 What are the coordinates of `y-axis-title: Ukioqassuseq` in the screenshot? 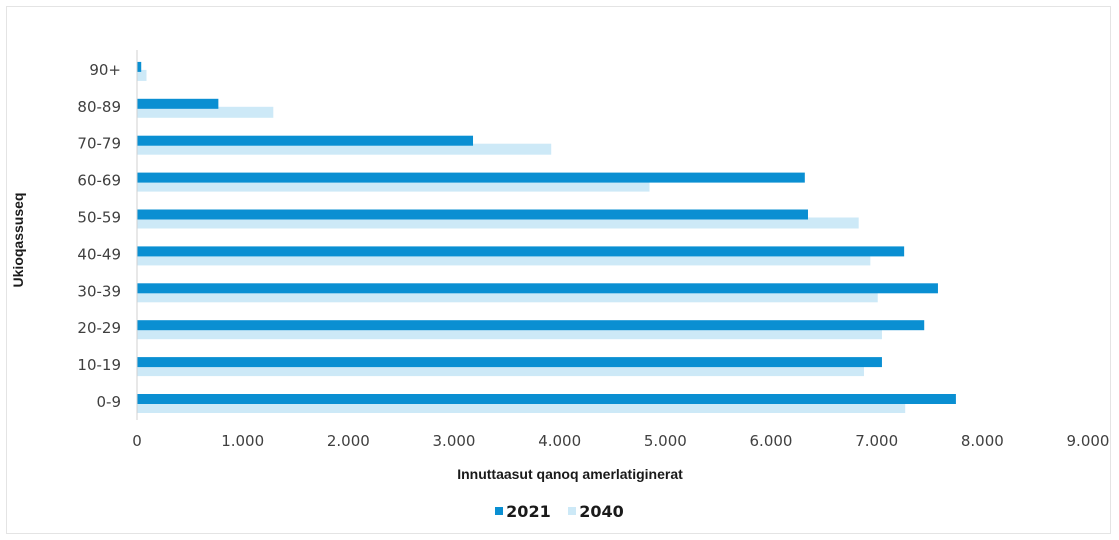 It's located at (18, 240).